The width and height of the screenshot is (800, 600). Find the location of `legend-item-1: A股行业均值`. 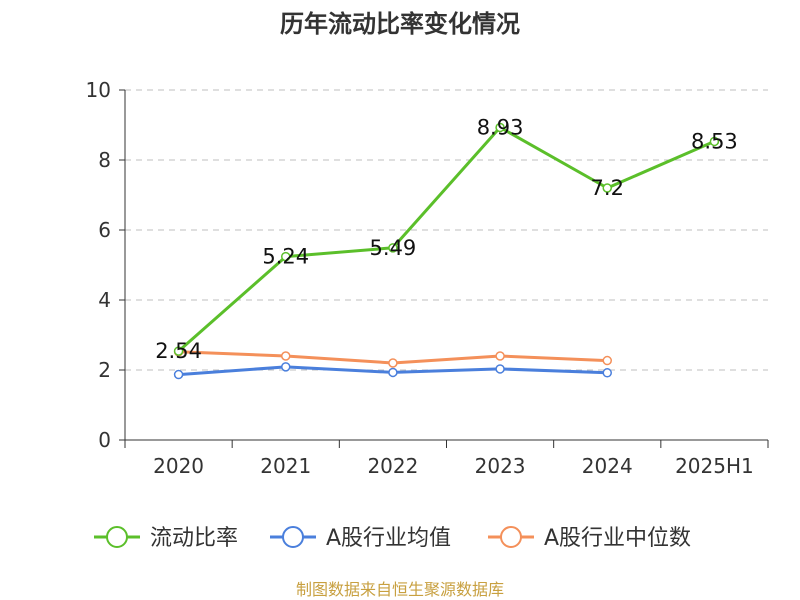

legend-item-1: A股行业均值 is located at coordinates (360, 538).